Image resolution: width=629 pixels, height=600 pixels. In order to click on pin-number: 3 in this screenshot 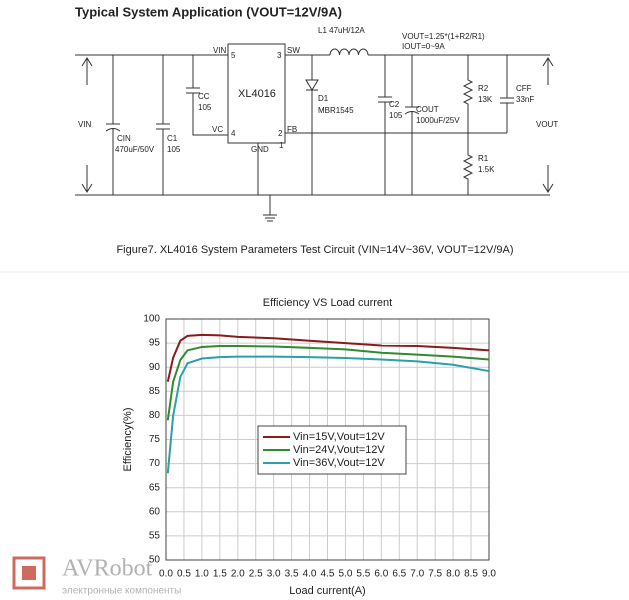, I will do `click(279, 55)`.